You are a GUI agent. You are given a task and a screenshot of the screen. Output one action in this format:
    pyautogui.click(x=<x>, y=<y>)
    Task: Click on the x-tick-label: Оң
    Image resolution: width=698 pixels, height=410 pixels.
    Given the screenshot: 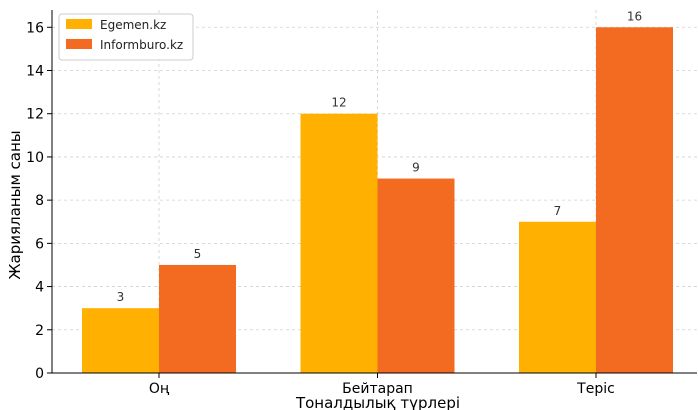 What is the action you would take?
    pyautogui.click(x=159, y=389)
    